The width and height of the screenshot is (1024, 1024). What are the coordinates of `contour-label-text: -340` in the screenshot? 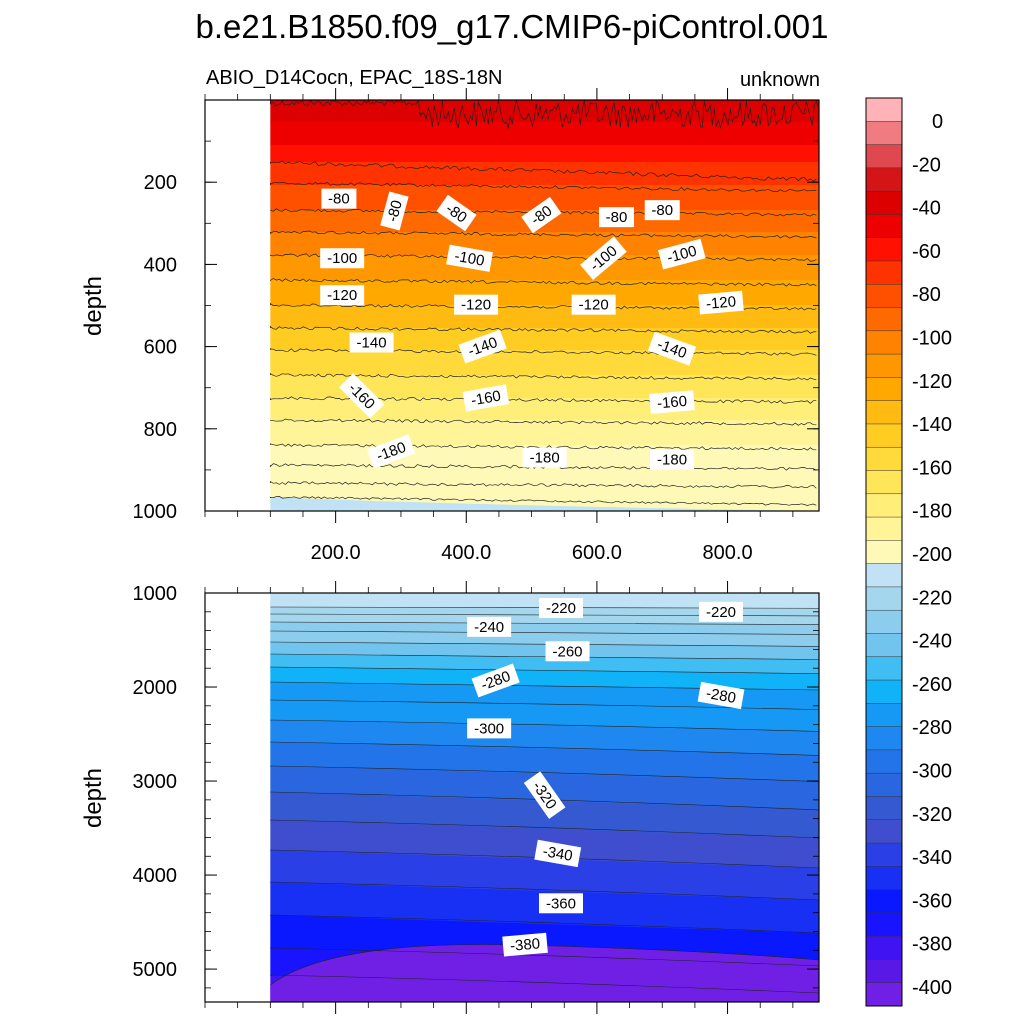 It's located at (557, 854).